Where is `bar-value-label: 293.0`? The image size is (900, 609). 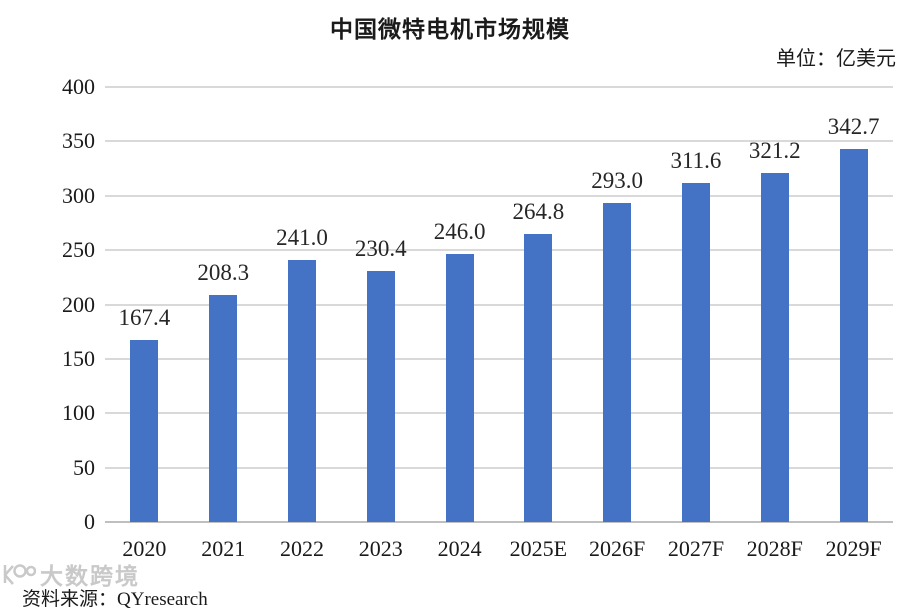 bar-value-label: 293.0 is located at coordinates (617, 181).